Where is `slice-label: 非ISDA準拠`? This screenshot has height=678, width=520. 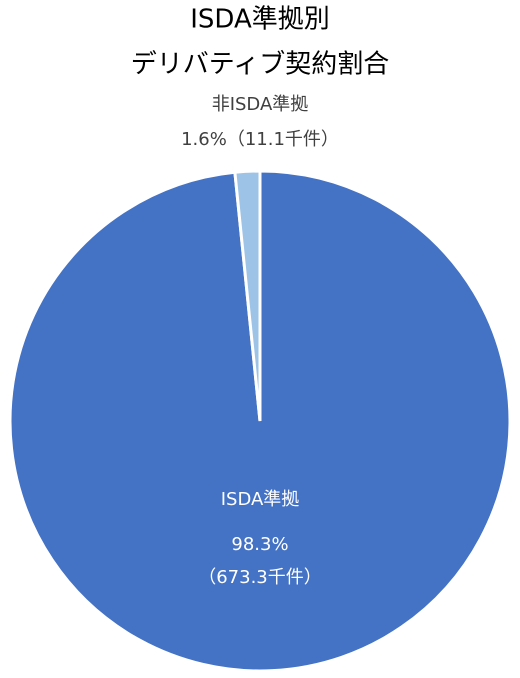 slice-label: 非ISDA準拠 is located at coordinates (260, 104).